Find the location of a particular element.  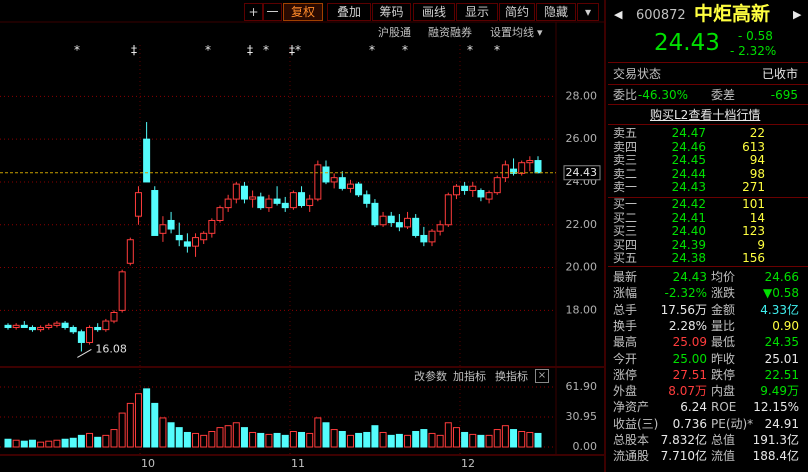

event-marker: ‡* is located at coordinates (295, 50).